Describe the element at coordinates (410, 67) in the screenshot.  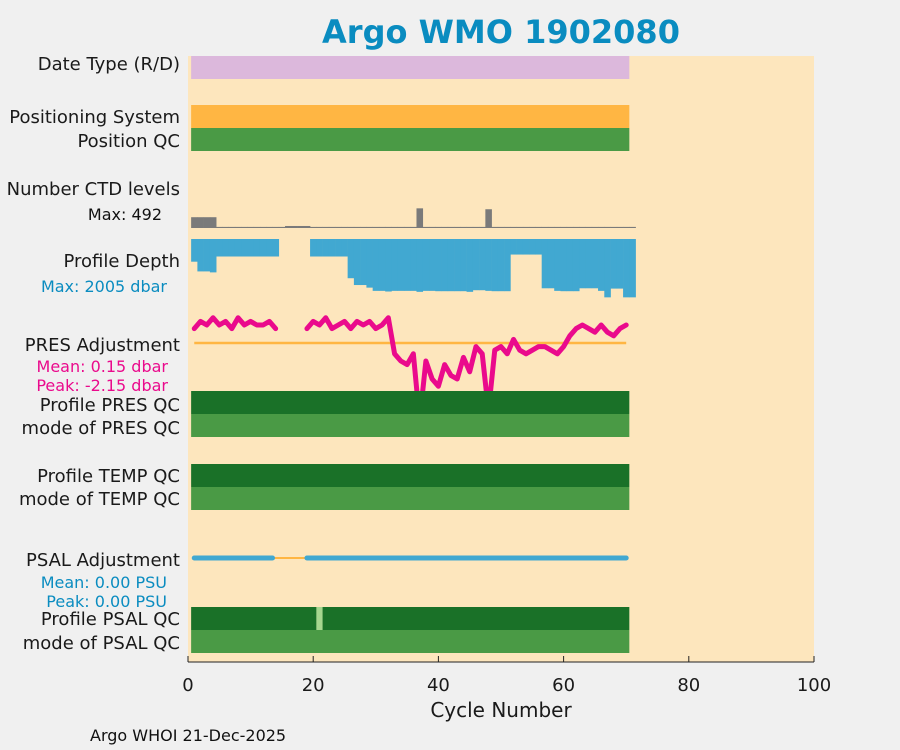
I see `date-type-bar` at that location.